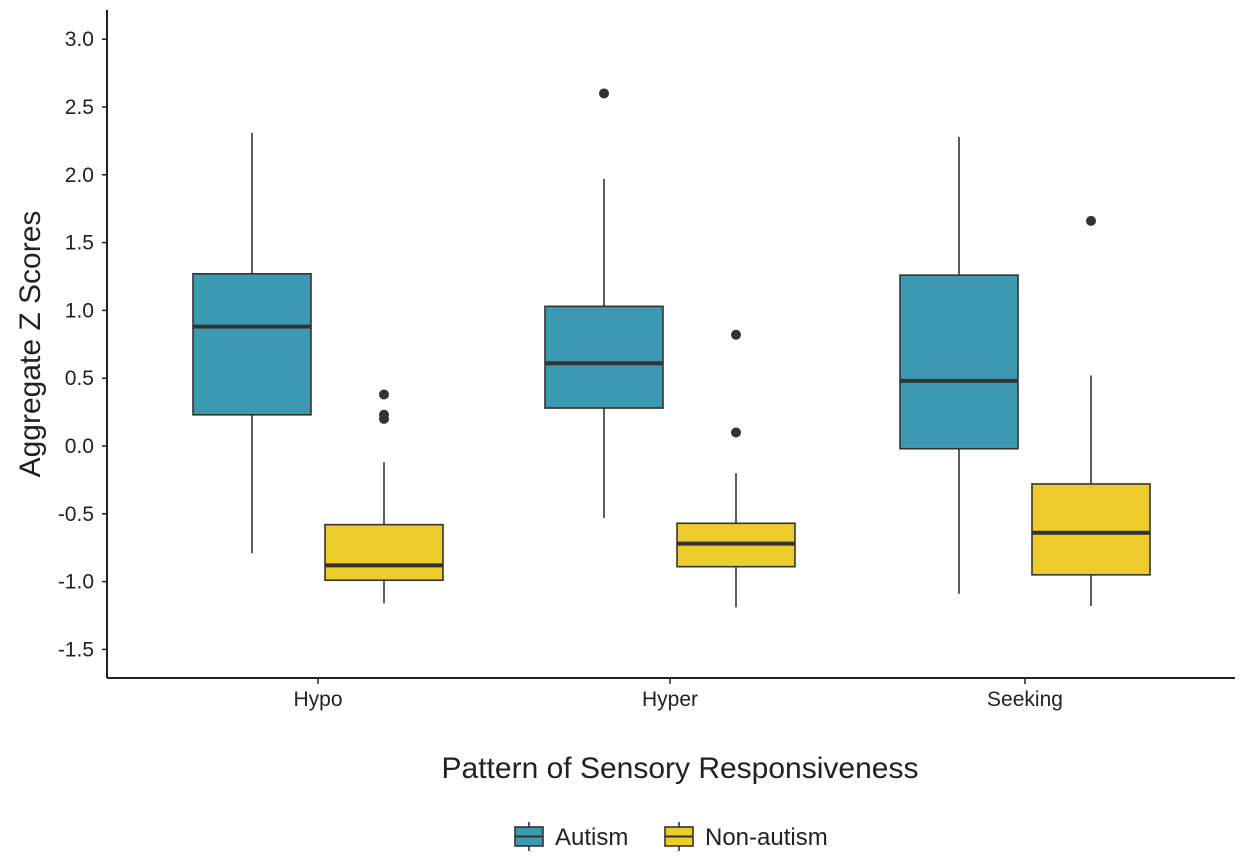 The width and height of the screenshot is (1241, 858). Describe the element at coordinates (384, 496) in the screenshot. I see `box-non-autism-hypo` at that location.